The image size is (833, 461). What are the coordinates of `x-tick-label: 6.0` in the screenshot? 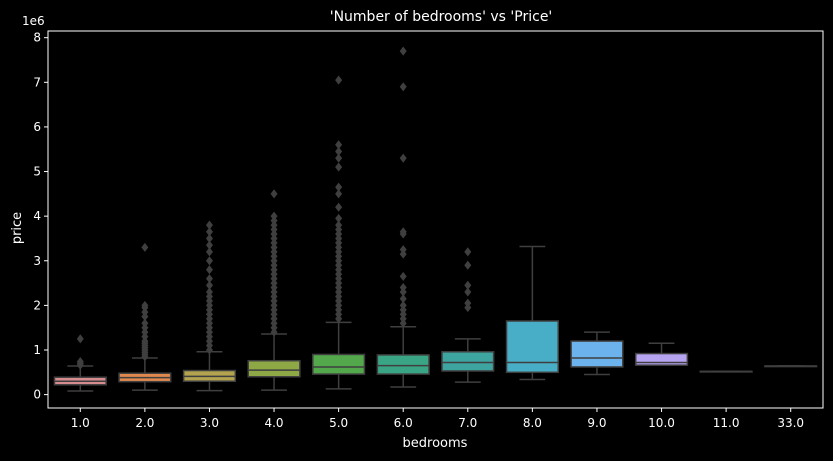 It's located at (403, 423).